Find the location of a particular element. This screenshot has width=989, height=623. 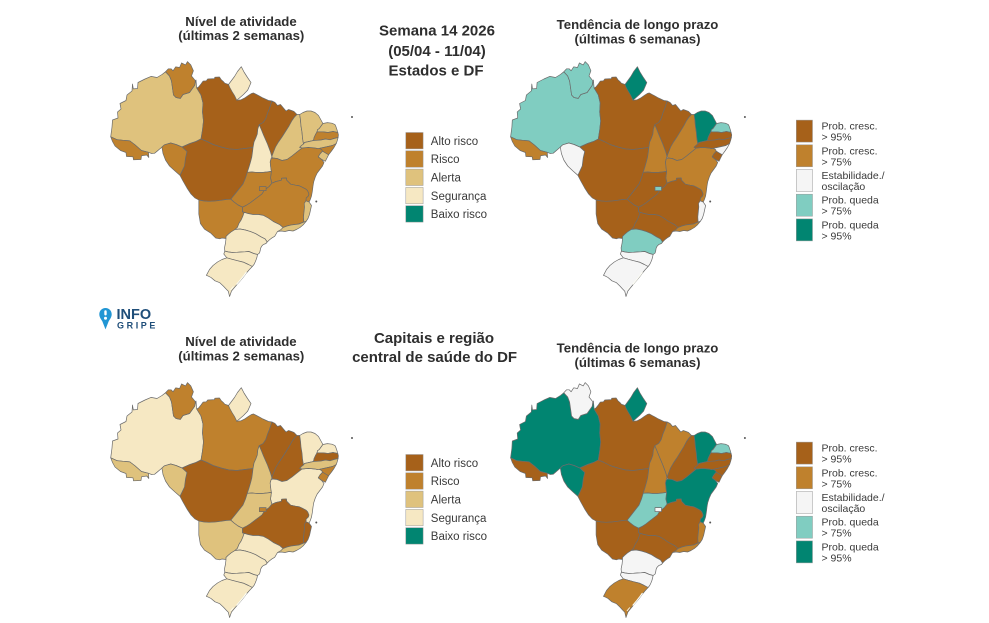

svg-text: (05/04 - 11/04) is located at coordinates (437, 51).